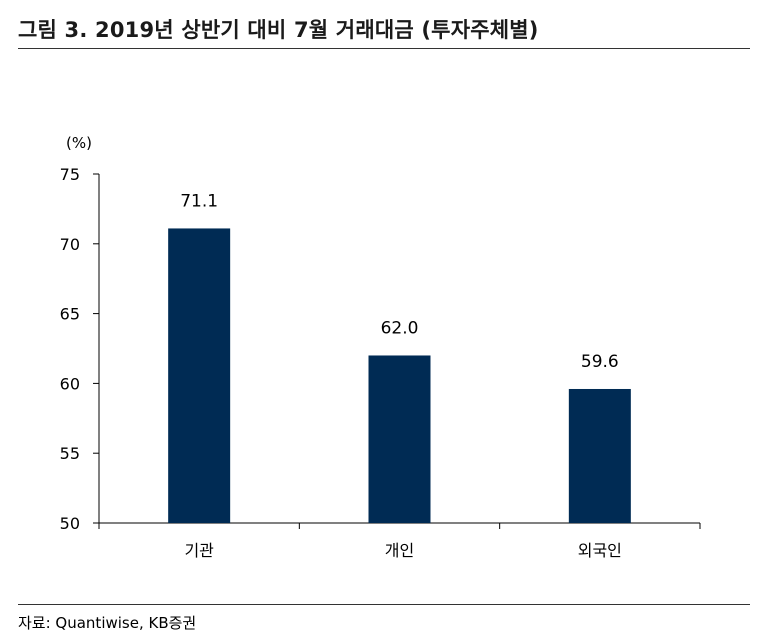  Describe the element at coordinates (70, 174) in the screenshot. I see `y-tick-label: 75` at that location.